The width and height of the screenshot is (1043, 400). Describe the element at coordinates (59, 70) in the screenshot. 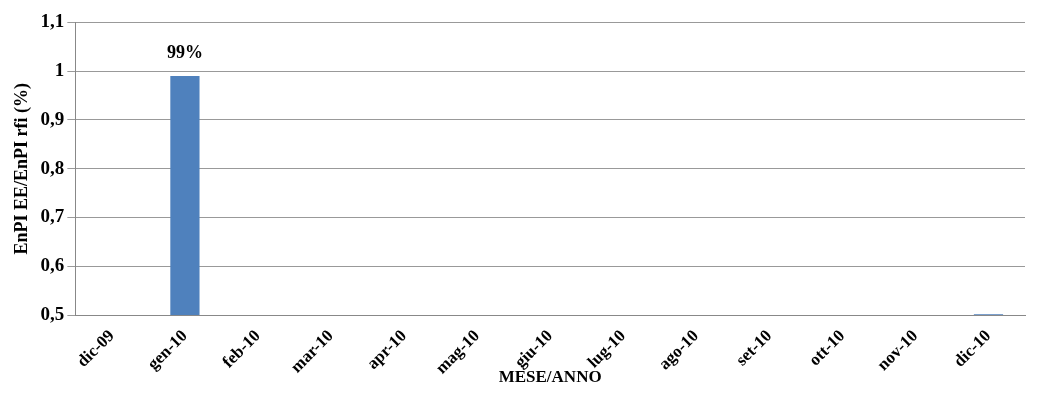

I see `y-tick-label: 1` at that location.